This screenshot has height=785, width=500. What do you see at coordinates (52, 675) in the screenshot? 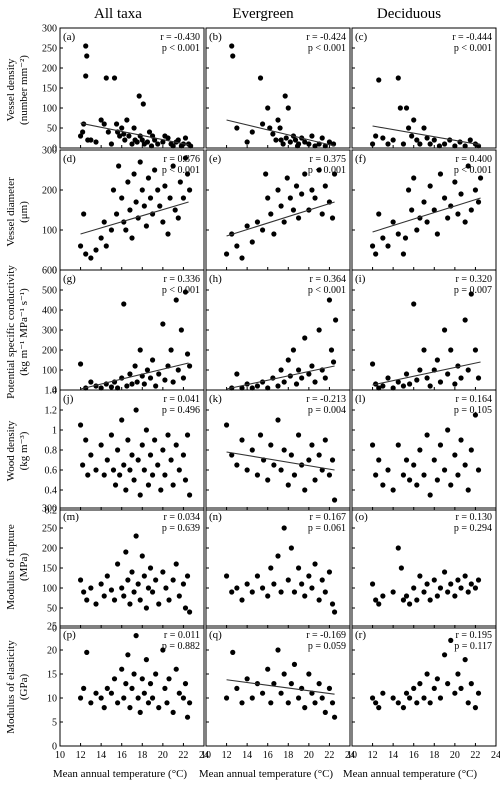
I see `y-tick-label: 15` at bounding box center [52, 675].